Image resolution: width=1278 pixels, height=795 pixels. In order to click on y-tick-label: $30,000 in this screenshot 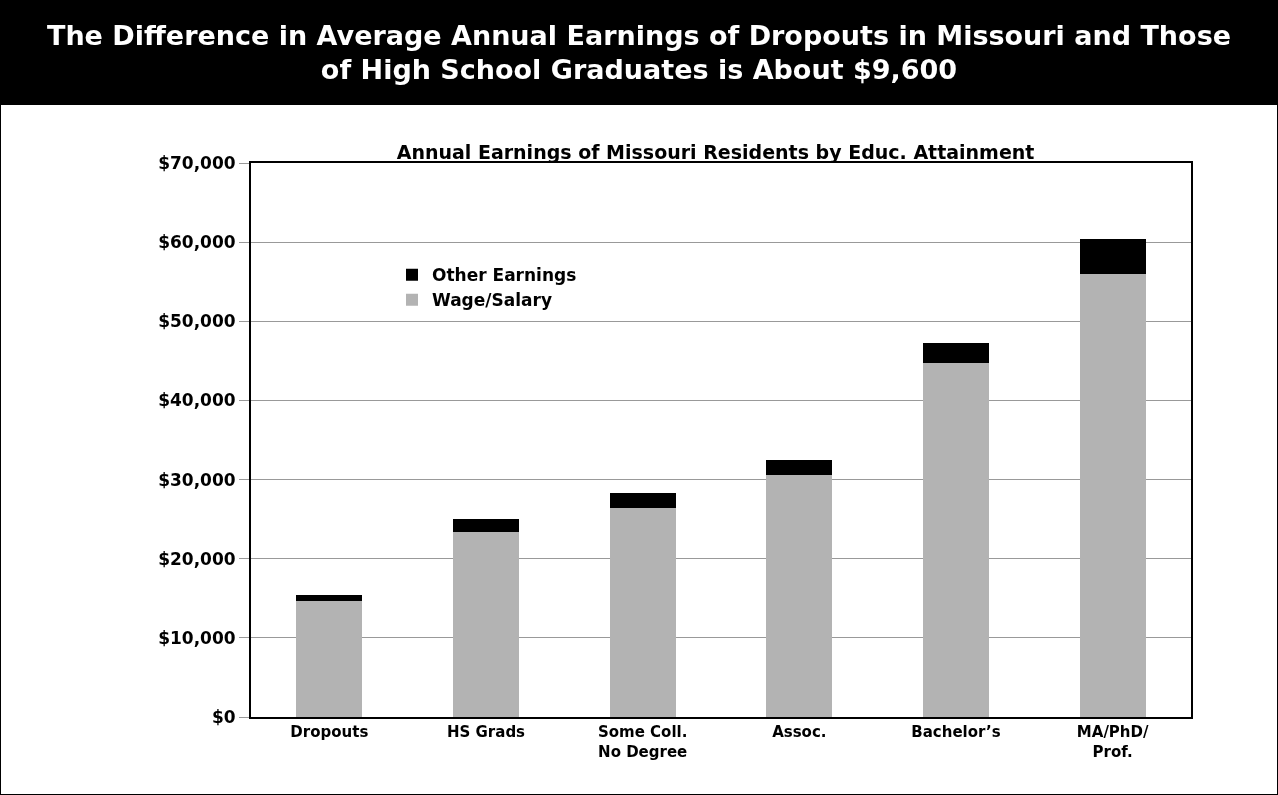, I will do `click(197, 479)`.